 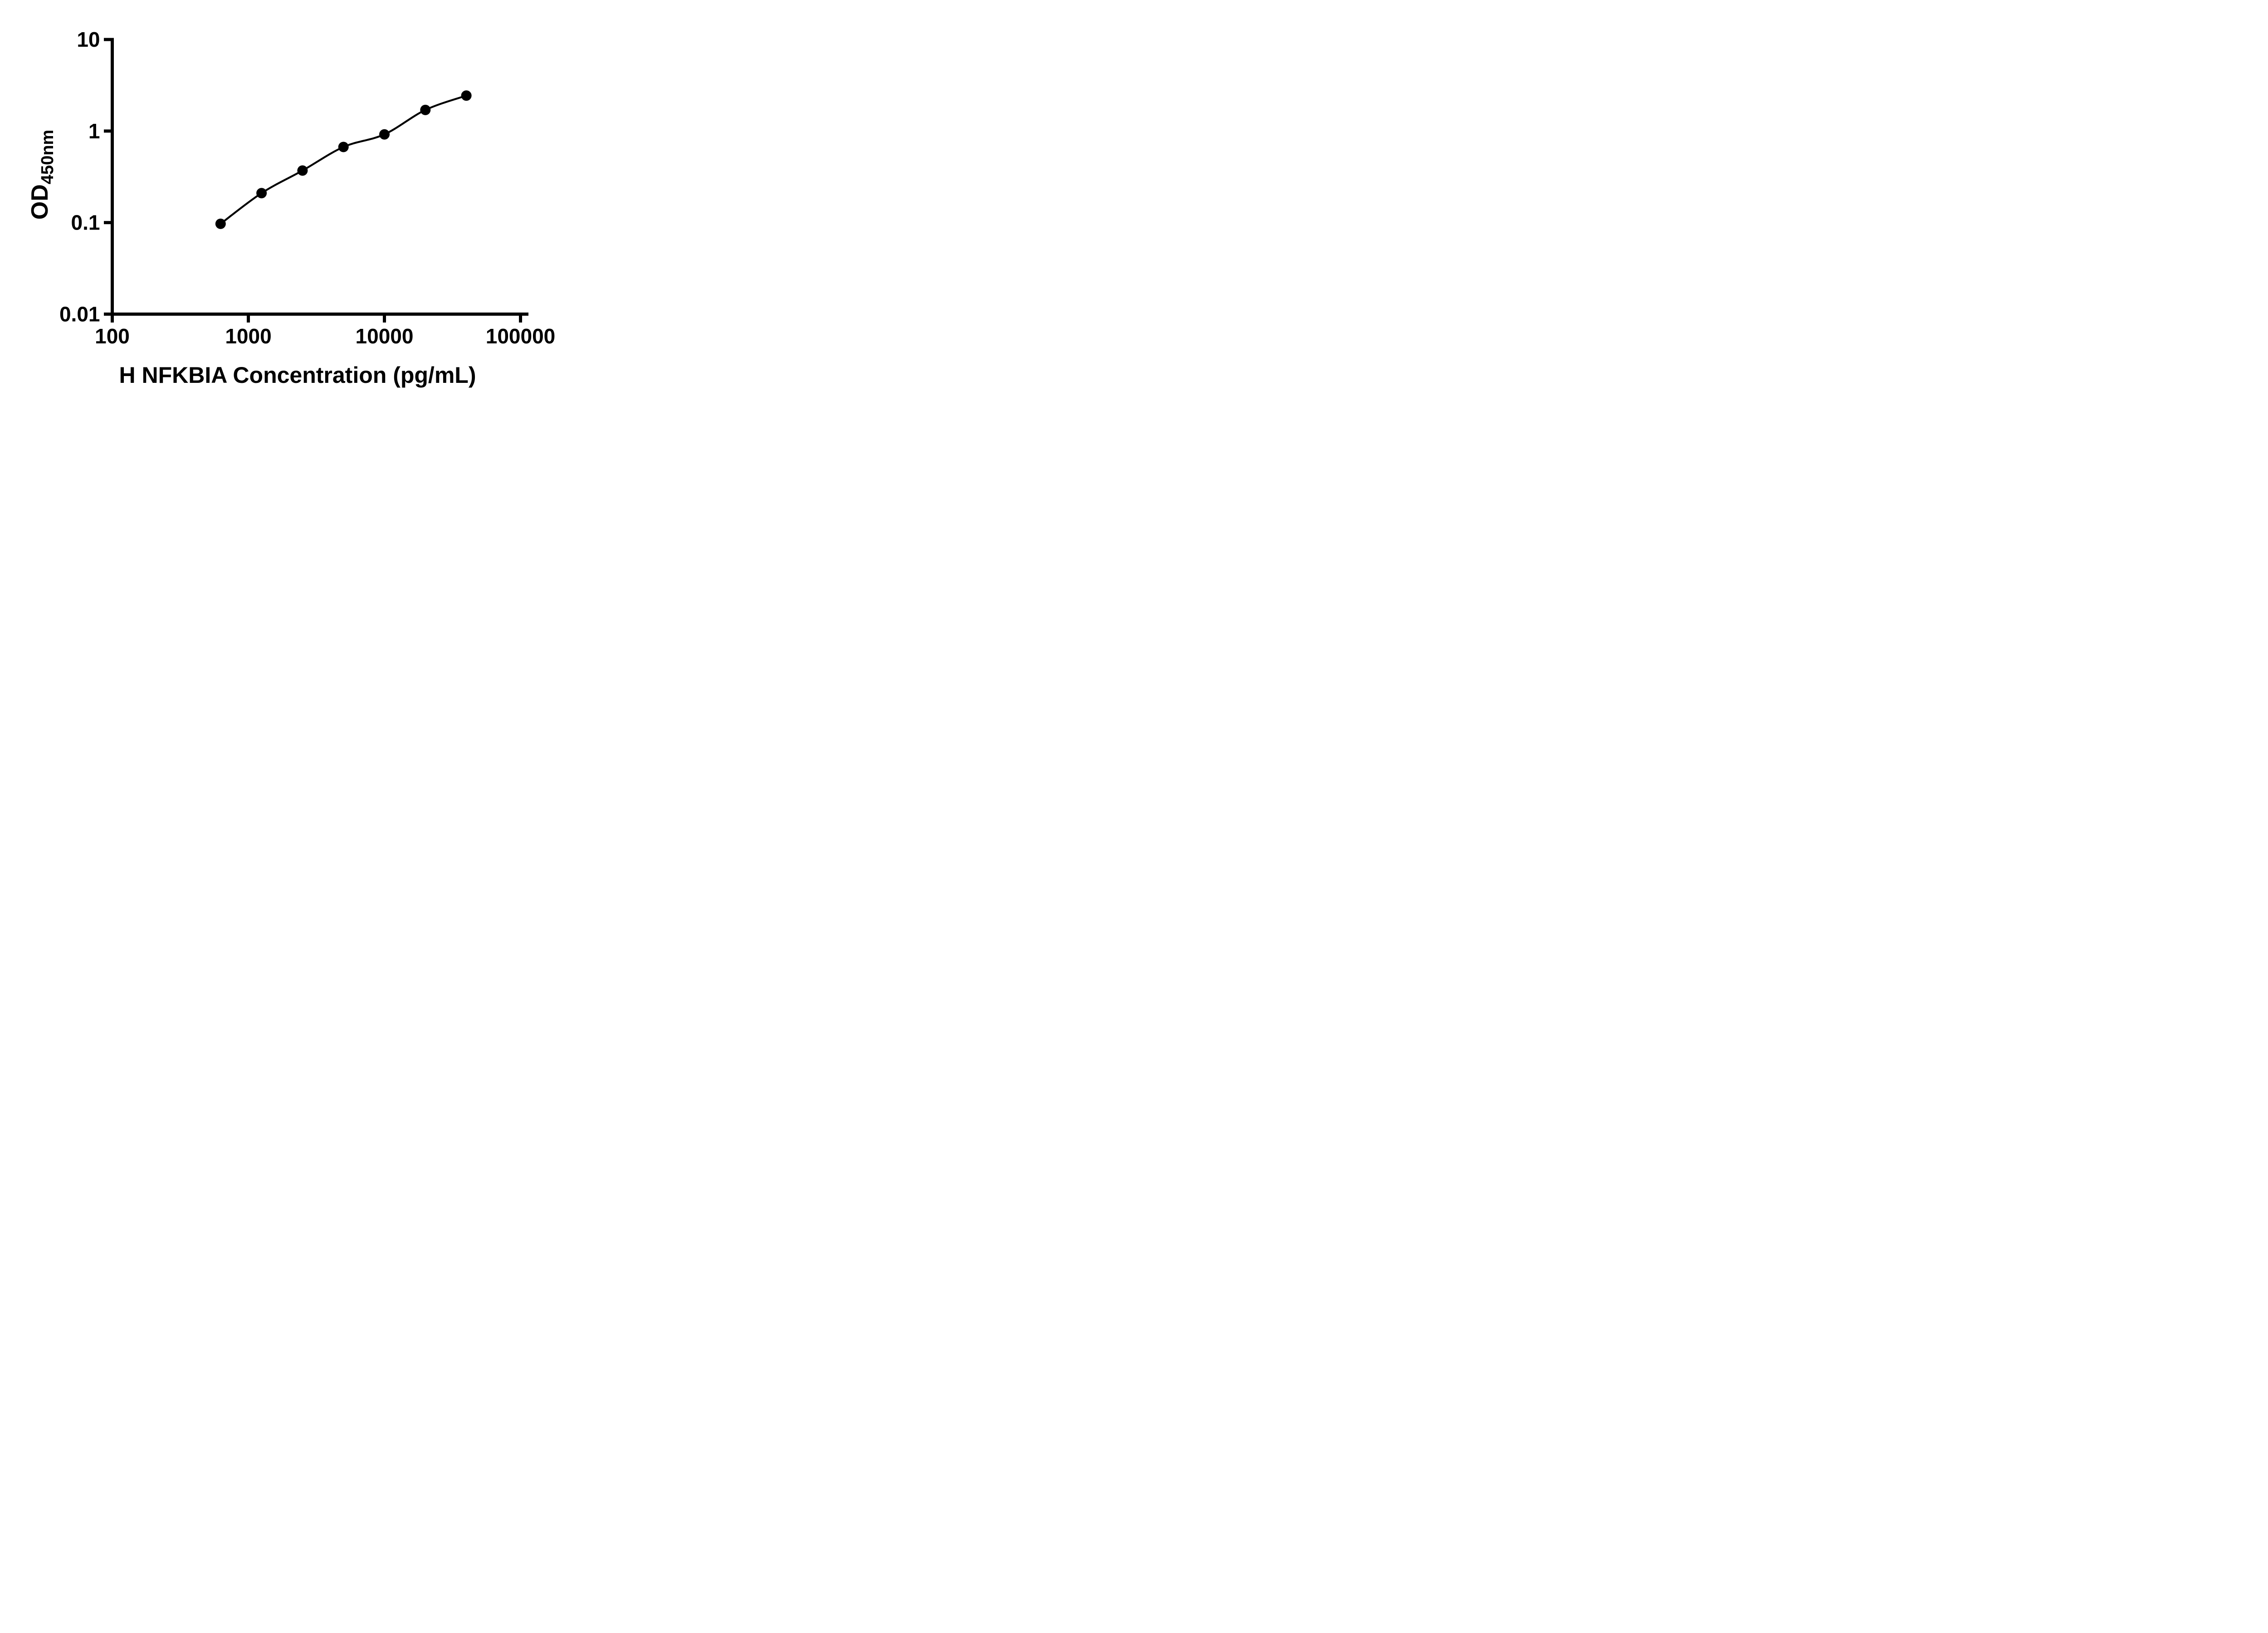 I want to click on x-tick-label: 10000, so click(x=385, y=336).